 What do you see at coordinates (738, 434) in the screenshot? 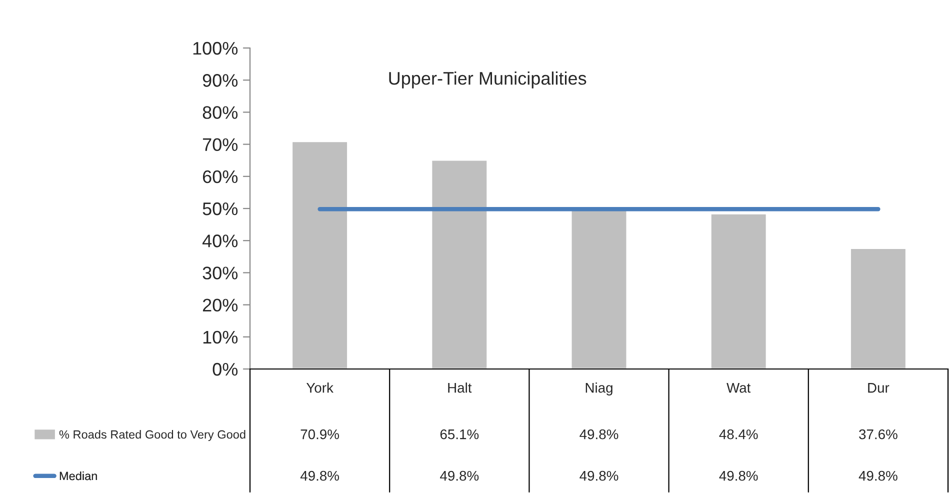
I see `data-label: 48.4%` at bounding box center [738, 434].